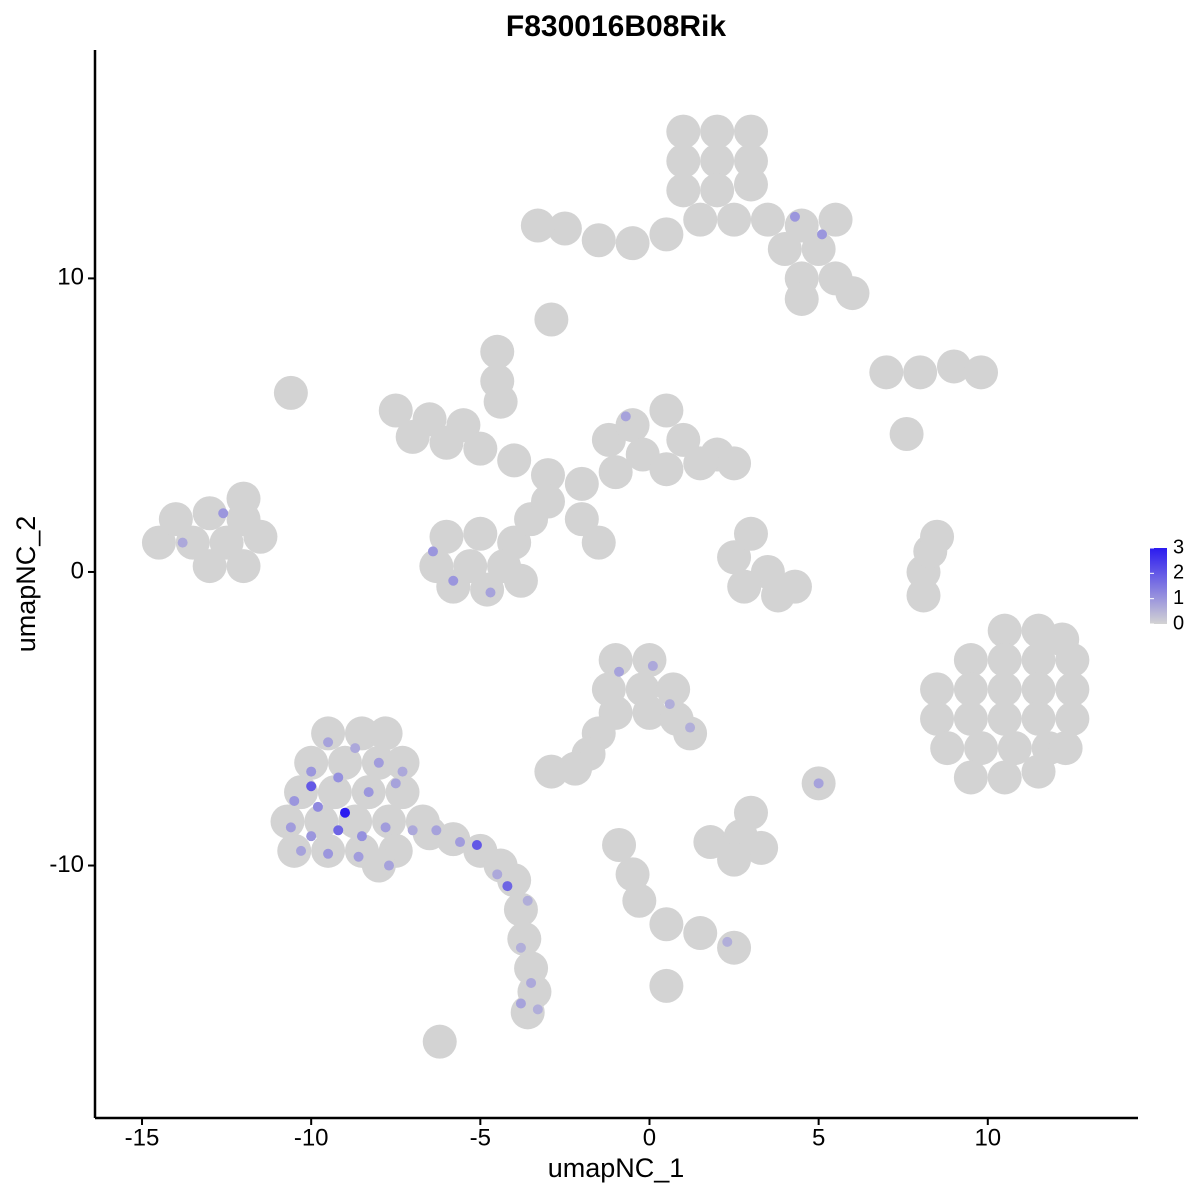 The height and width of the screenshot is (1200, 1200). What do you see at coordinates (26, 584) in the screenshot?
I see `y-axis-label: umapNC_2` at bounding box center [26, 584].